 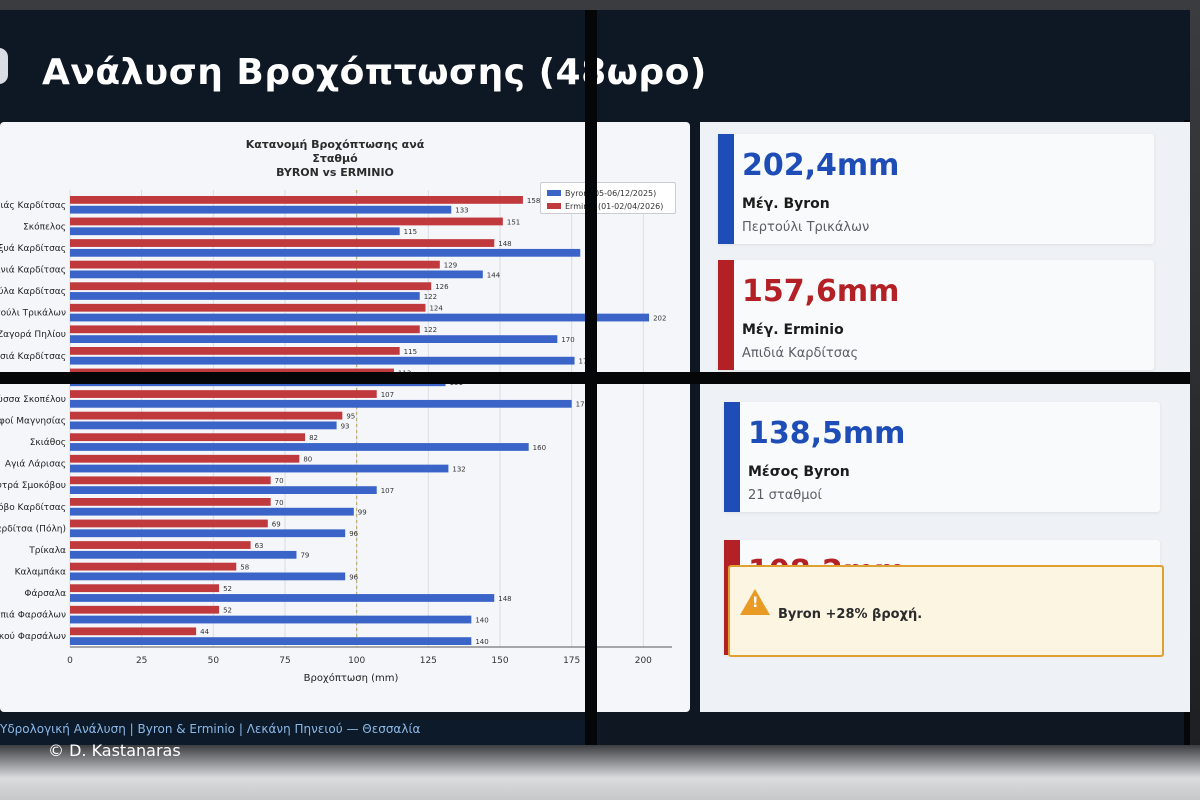 I want to click on y-tick-label: Καστανιά Καρδίτσας, so click(x=33, y=271).